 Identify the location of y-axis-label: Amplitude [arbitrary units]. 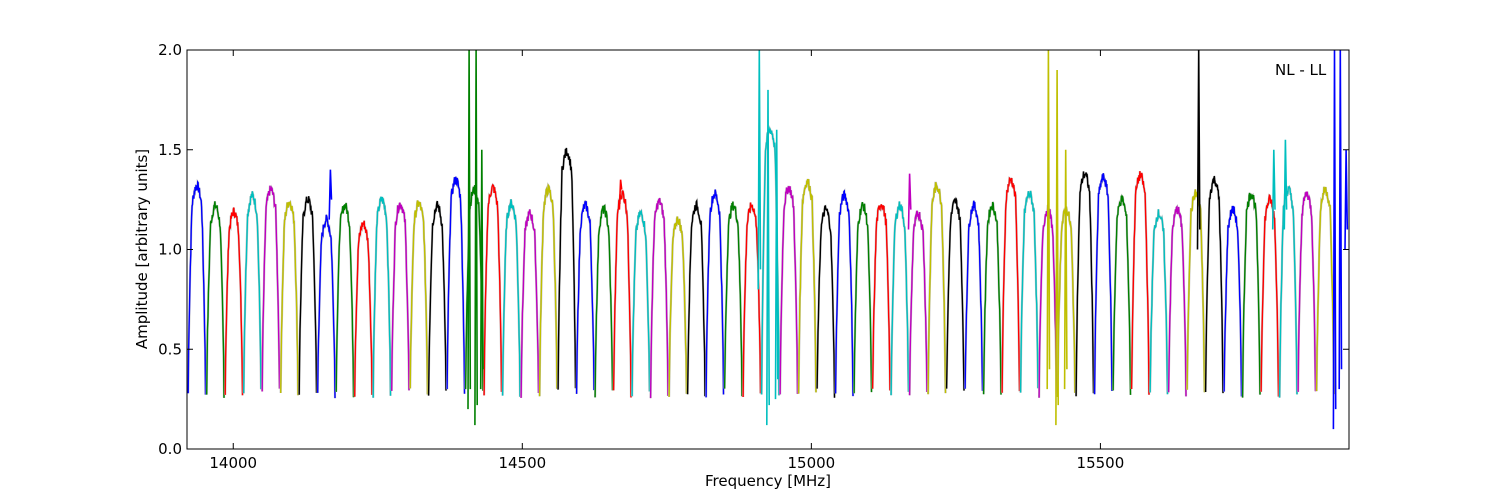
(142, 249).